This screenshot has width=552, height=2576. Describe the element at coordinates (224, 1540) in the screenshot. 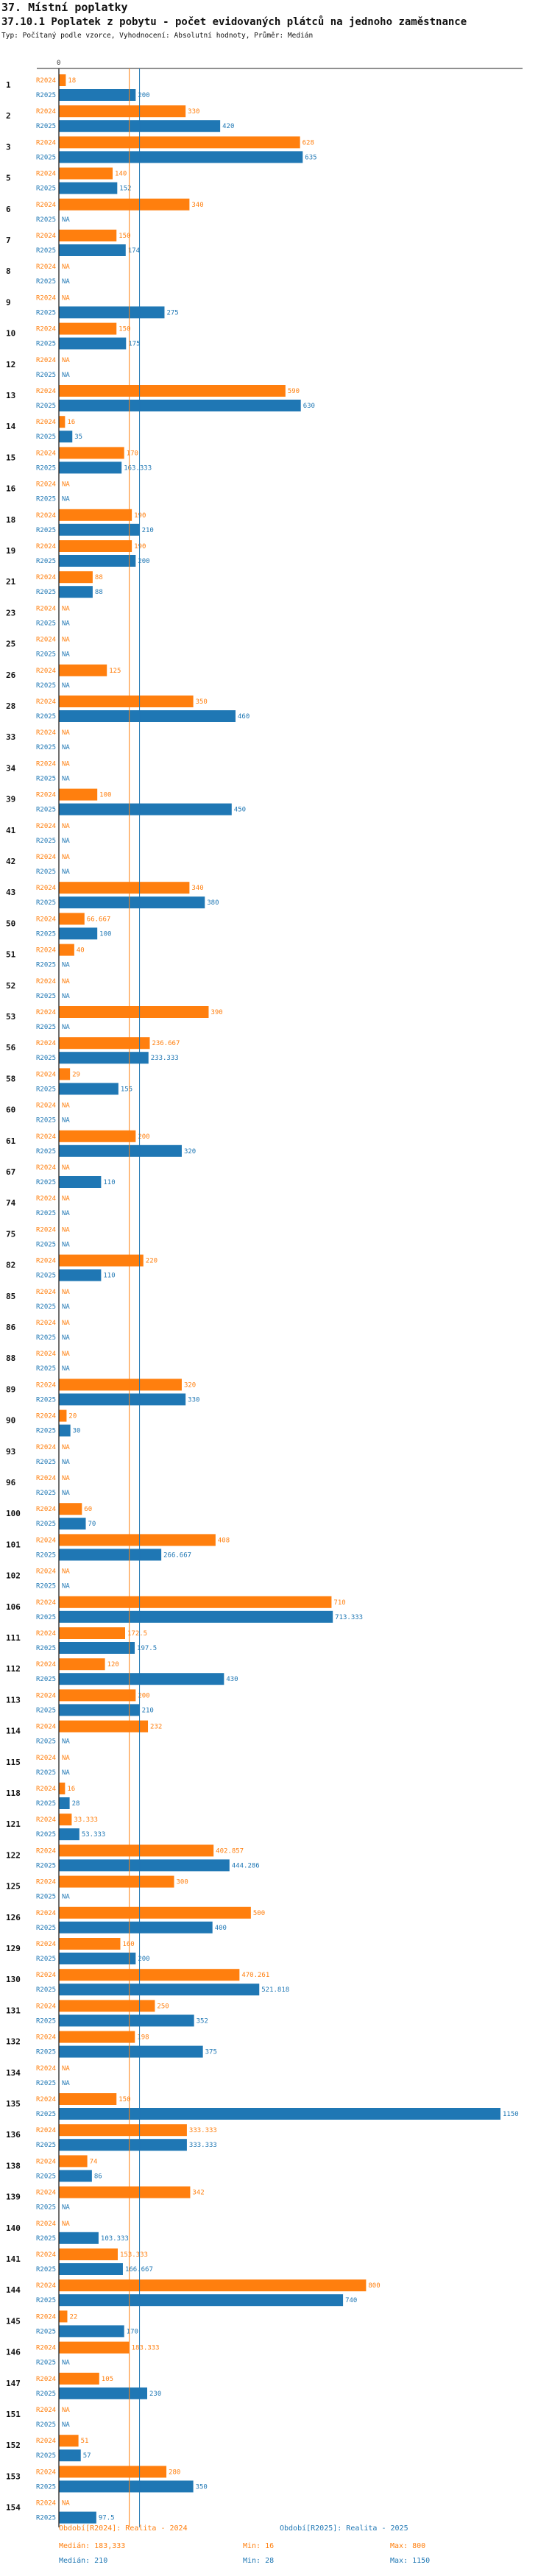

I see `bar-value-r2024: 408` at that location.